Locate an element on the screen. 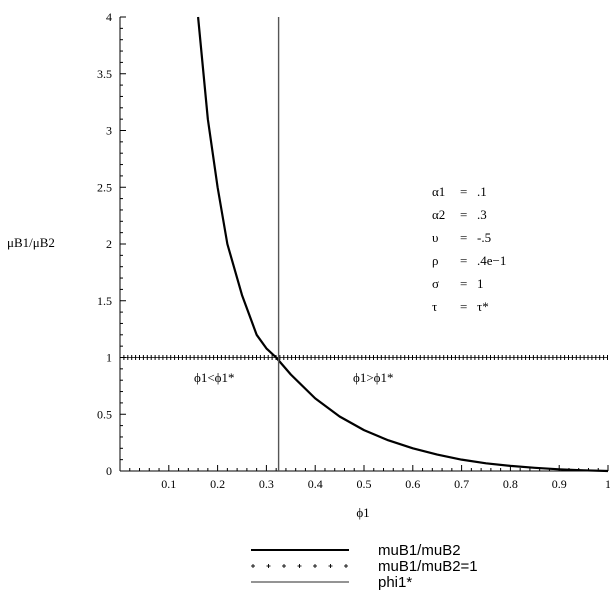 This screenshot has height=598, width=610. y-tick-label: 2.5 is located at coordinates (104, 187).